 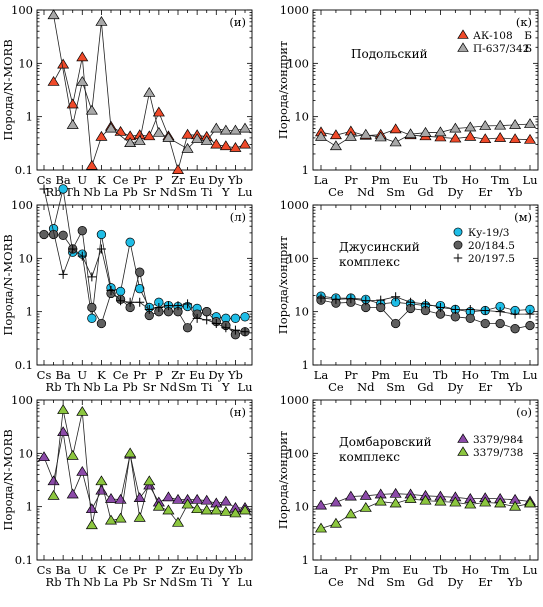 What do you see at coordinates (44, 375) in the screenshot?
I see `x-tick-label: Cs` at bounding box center [44, 375].